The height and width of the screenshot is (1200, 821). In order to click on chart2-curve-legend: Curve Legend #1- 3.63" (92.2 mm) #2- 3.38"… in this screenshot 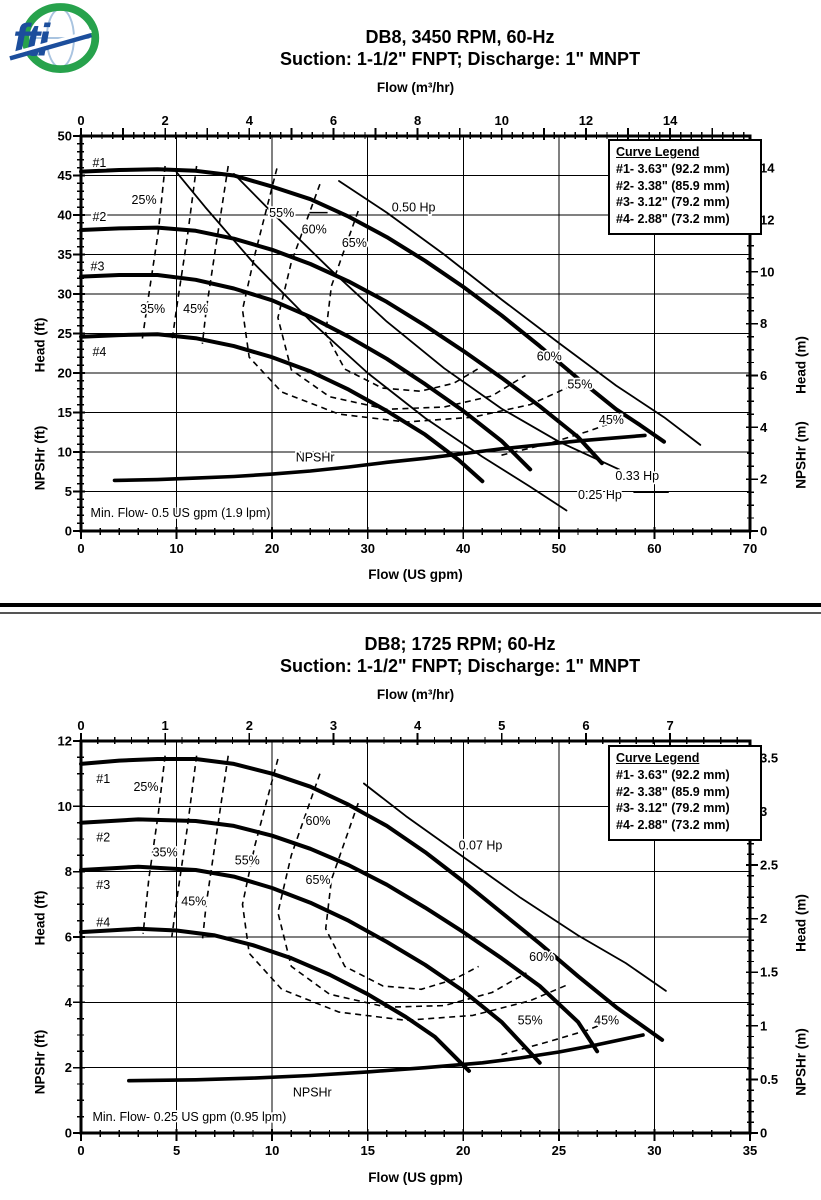, I will do `click(685, 793)`.